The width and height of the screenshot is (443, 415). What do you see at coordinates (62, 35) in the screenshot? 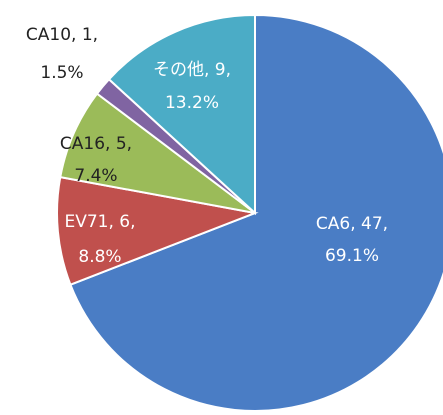
I see `slice-label: CA10, 1,` at bounding box center [62, 35].